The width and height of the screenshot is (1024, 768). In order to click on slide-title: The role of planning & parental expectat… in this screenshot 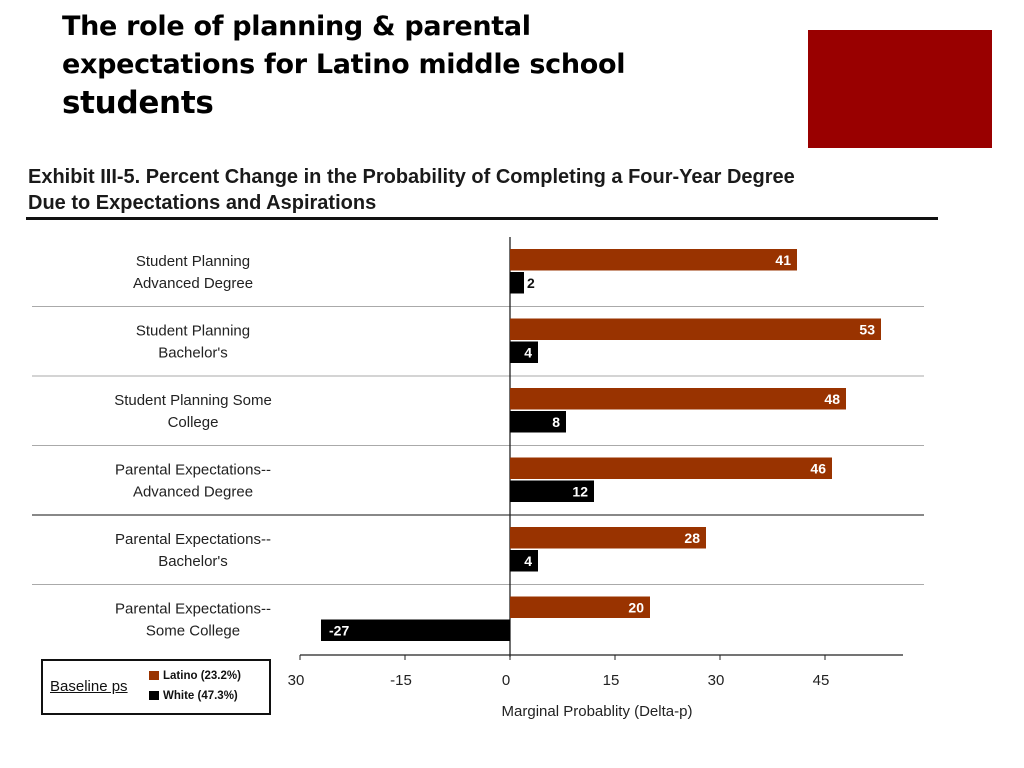, I will do `click(412, 65)`.